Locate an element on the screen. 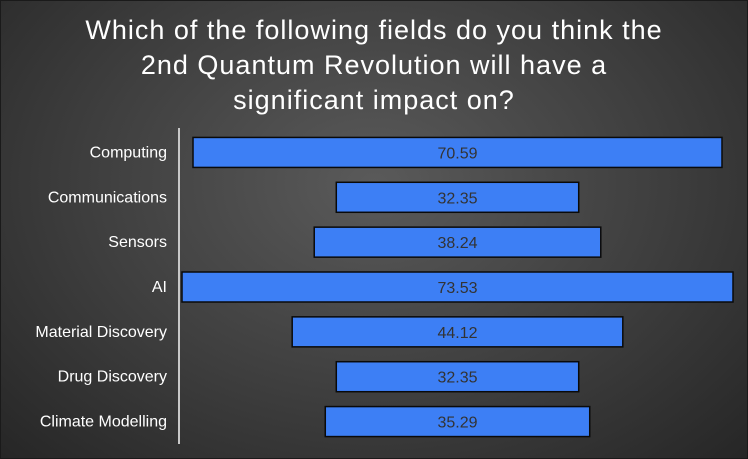 The image size is (748, 459). chart-title-line-3: significant impact on? is located at coordinates (374, 100).